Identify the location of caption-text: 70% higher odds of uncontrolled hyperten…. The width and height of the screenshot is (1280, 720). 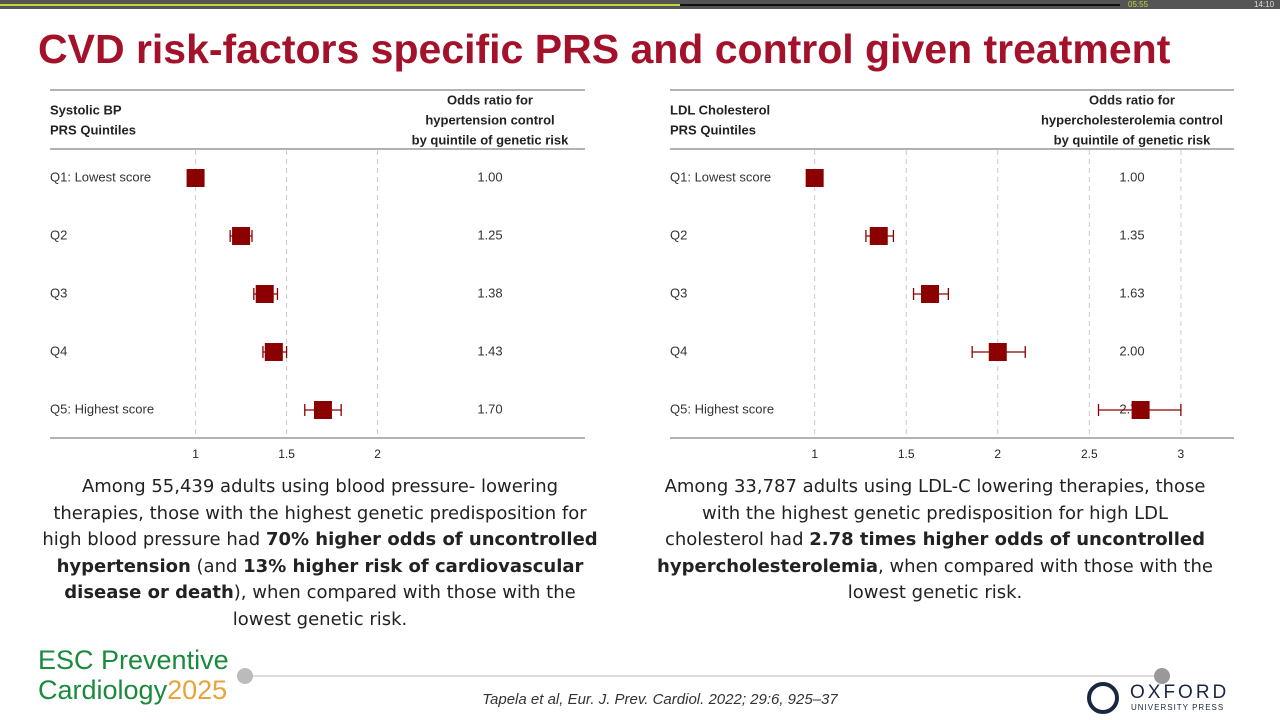
(327, 553).